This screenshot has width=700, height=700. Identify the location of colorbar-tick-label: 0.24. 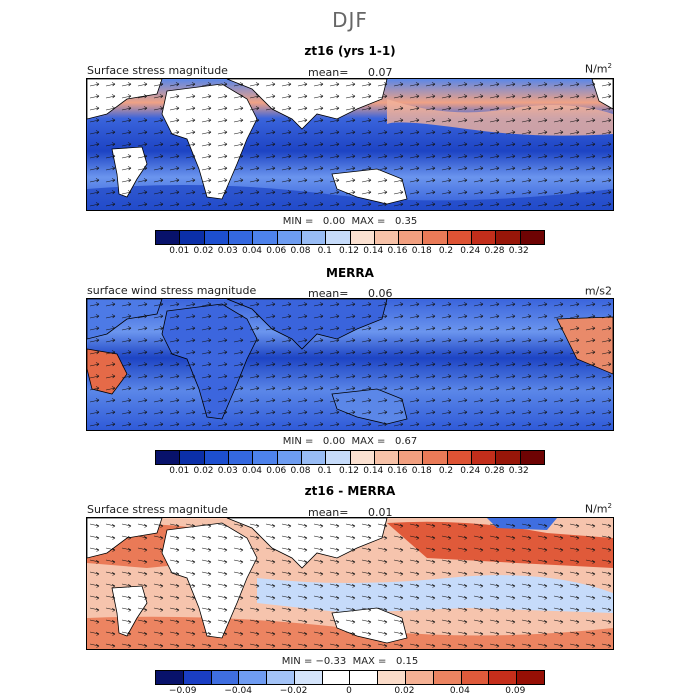
(470, 251).